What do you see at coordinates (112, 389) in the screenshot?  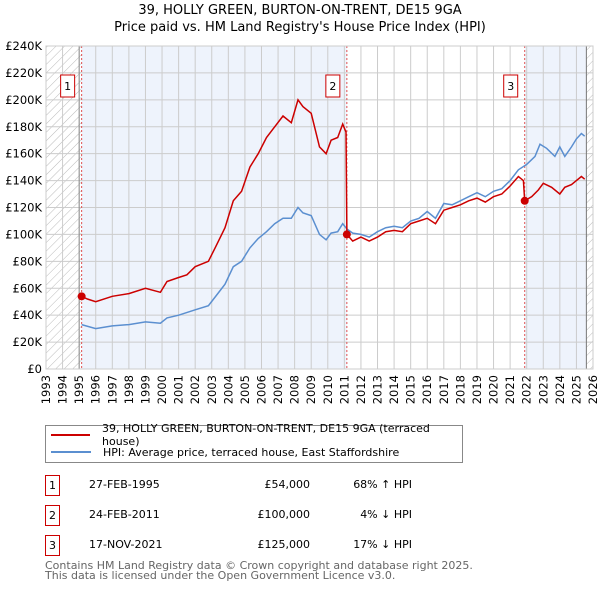 I see `x-tick-label: 1997` at bounding box center [112, 389].